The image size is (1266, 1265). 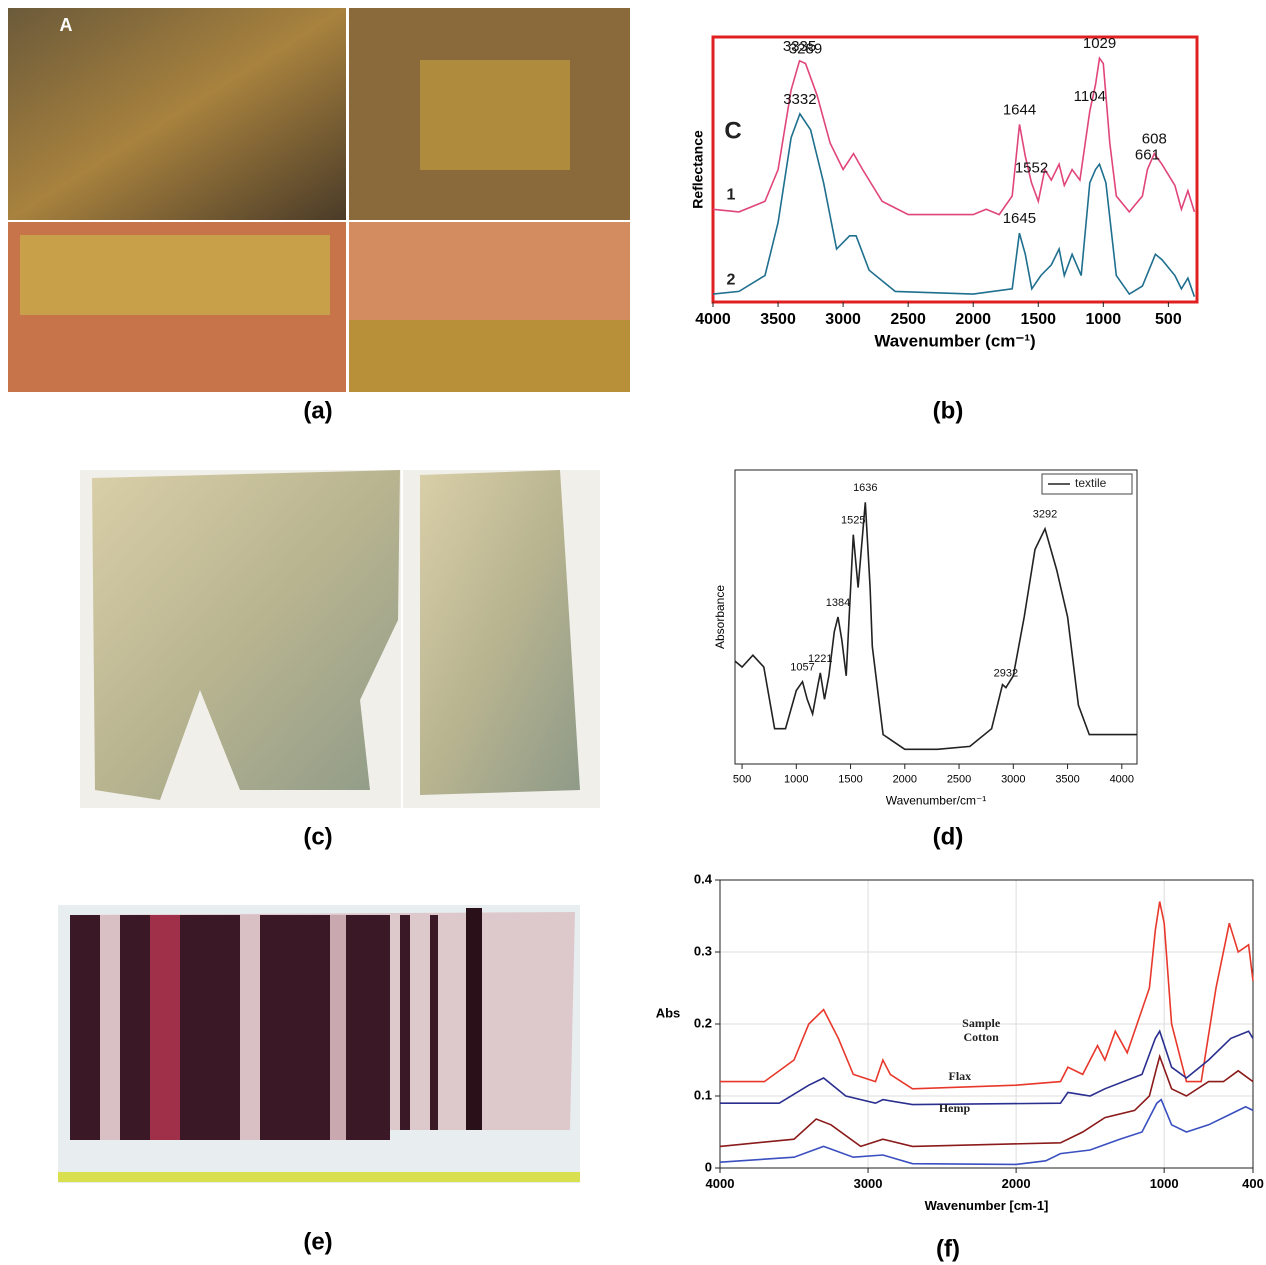 I want to click on x-axis-label: Wavenumber (cm⁻¹), so click(x=954, y=340).